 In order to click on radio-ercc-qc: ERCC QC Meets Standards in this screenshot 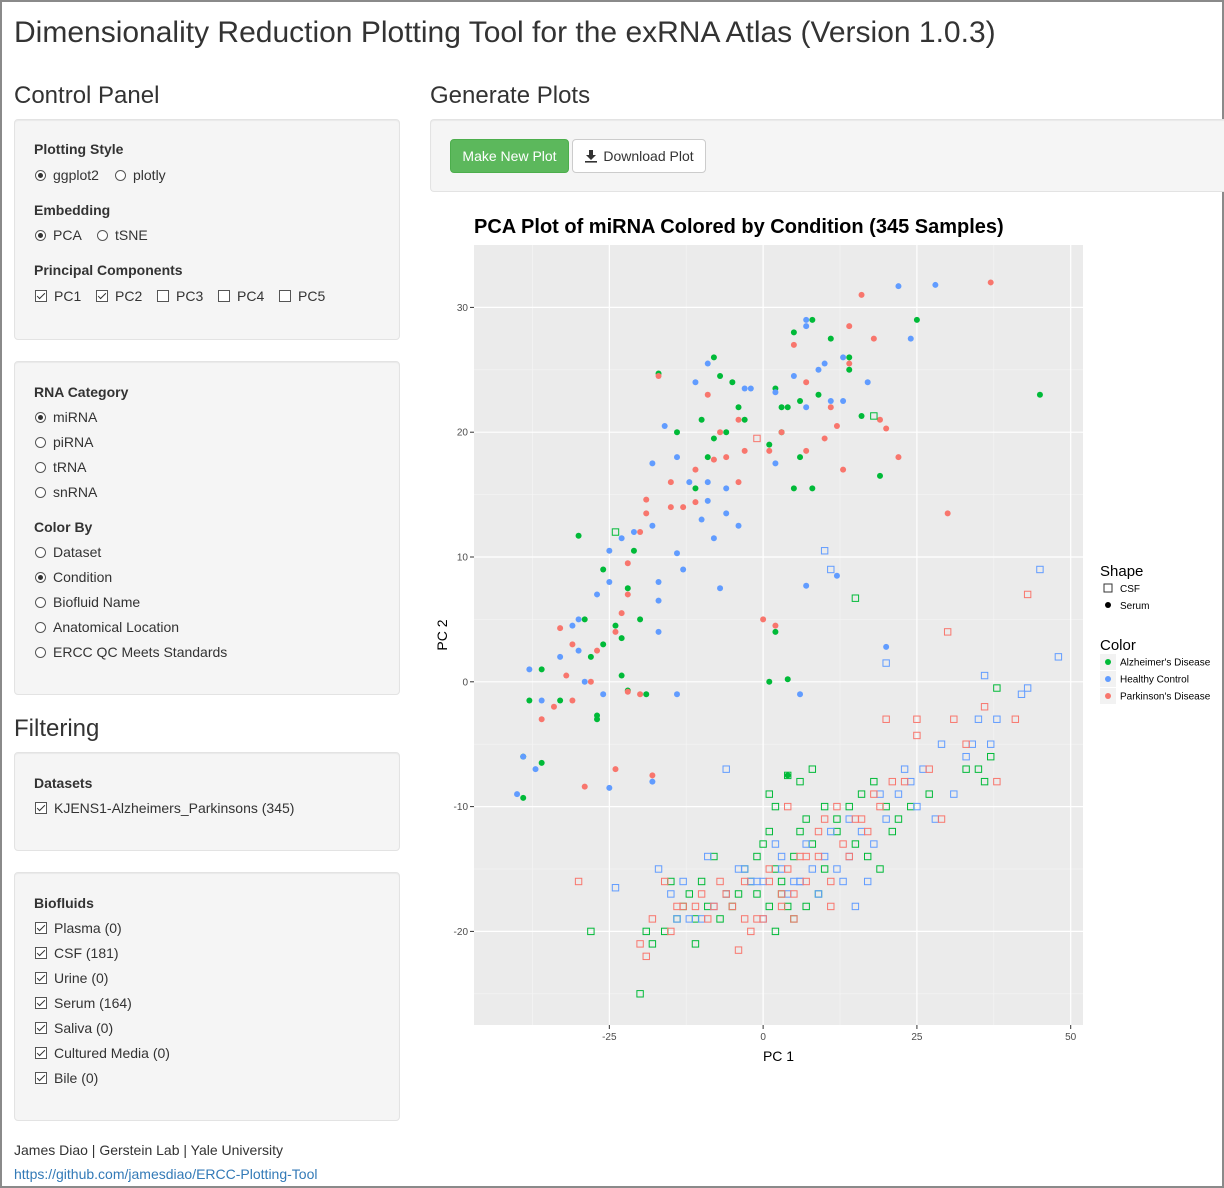, I will do `click(131, 652)`.